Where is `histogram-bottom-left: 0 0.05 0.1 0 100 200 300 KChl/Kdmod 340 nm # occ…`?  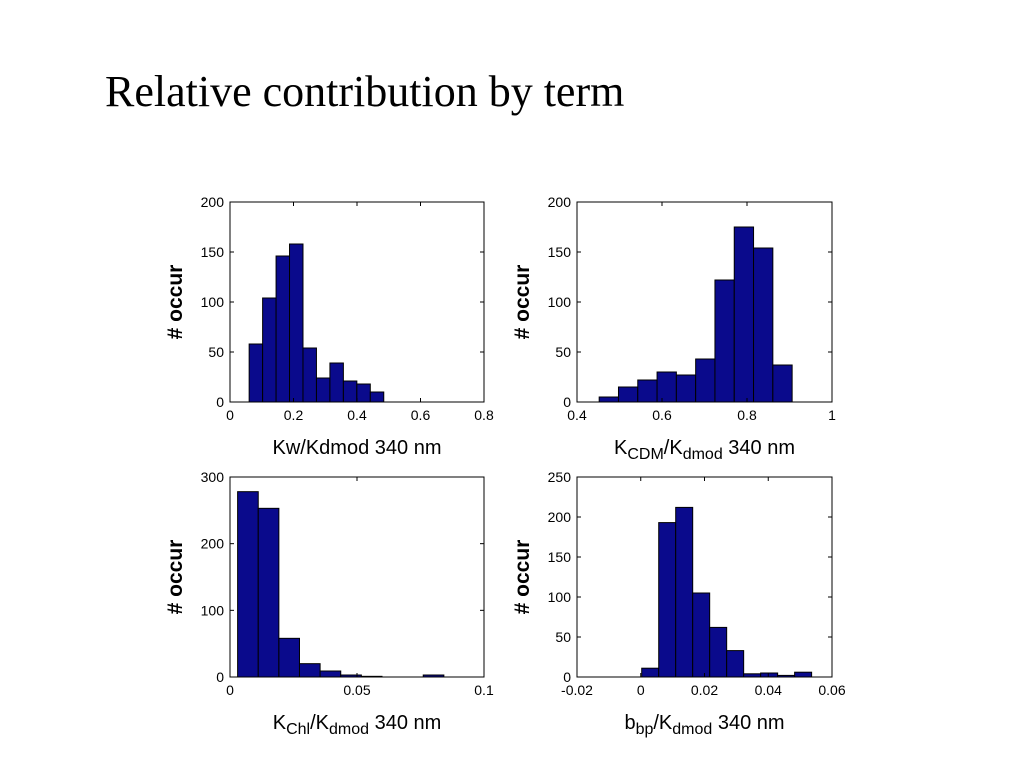 histogram-bottom-left: 0 0.05 0.1 0 100 200 300 KChl/Kdmod 340 nm # occ… is located at coordinates (329, 603).